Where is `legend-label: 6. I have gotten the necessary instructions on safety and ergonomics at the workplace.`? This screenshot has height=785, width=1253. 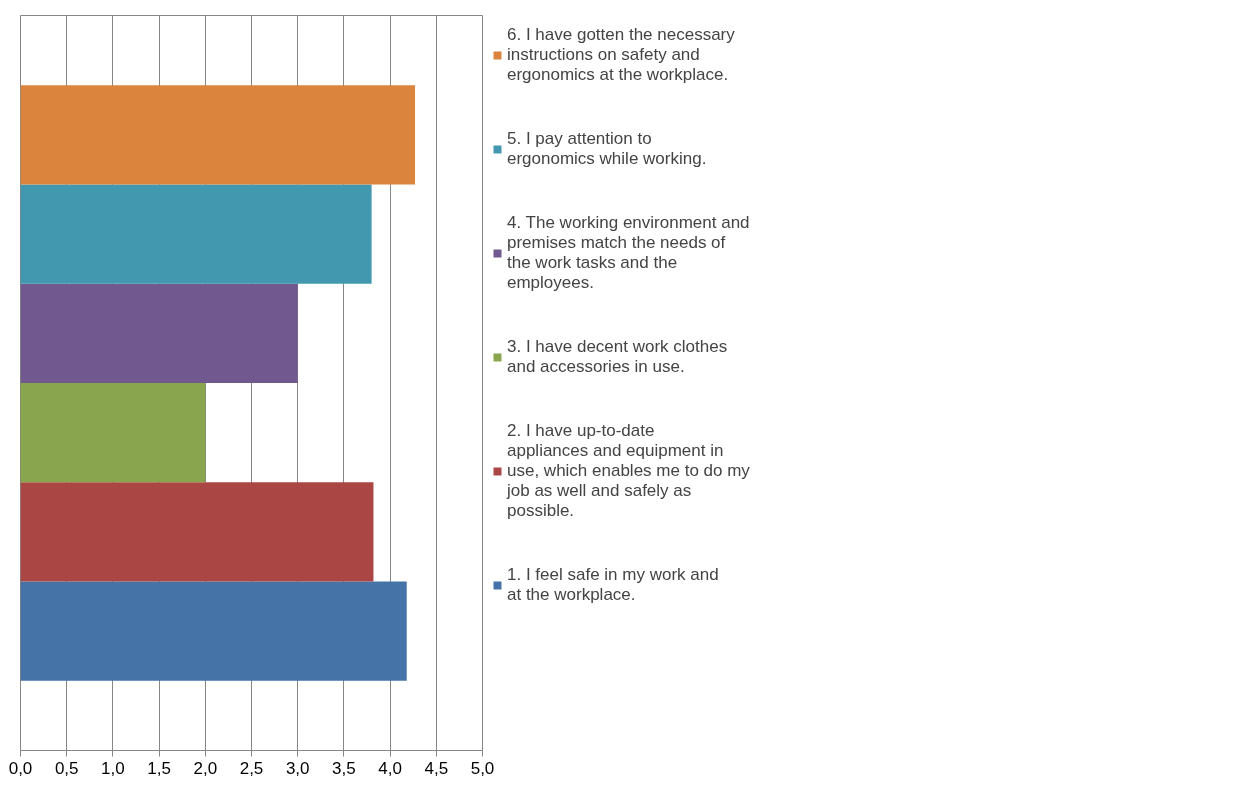 legend-label: 6. I have gotten the necessary instructions on safety and ergonomics at the workplace. is located at coordinates (621, 55).